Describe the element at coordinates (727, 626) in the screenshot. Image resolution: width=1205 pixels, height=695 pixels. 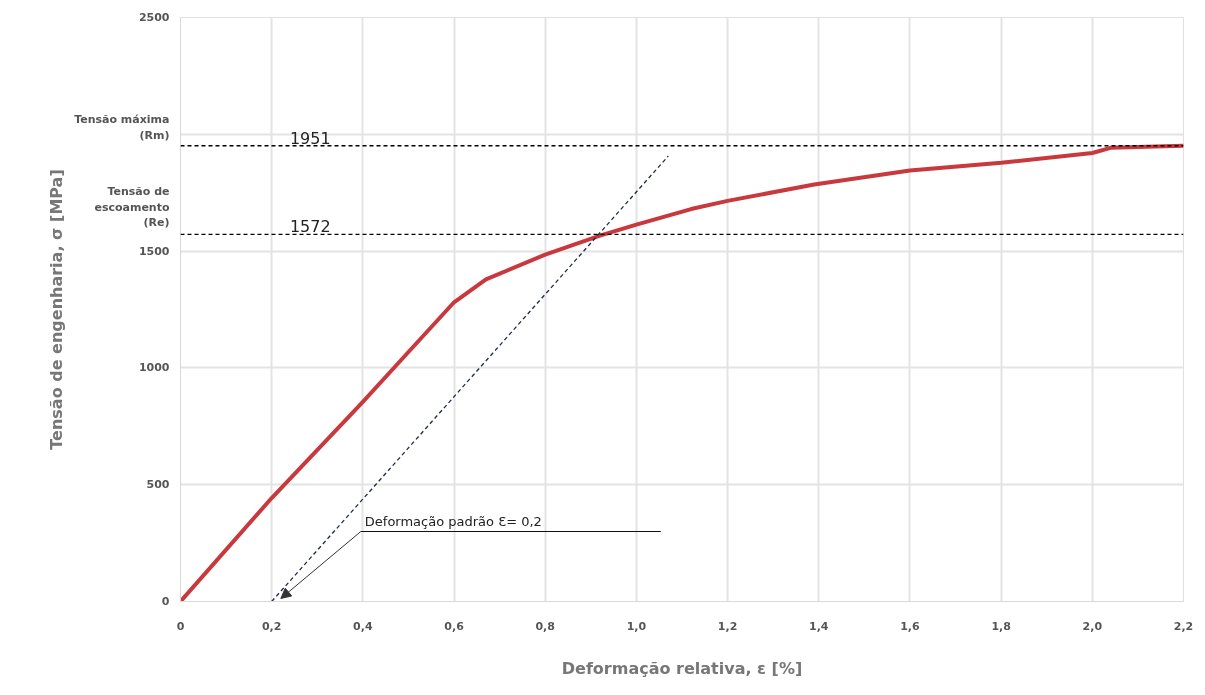
I see `x-tick-label: 1,2` at that location.